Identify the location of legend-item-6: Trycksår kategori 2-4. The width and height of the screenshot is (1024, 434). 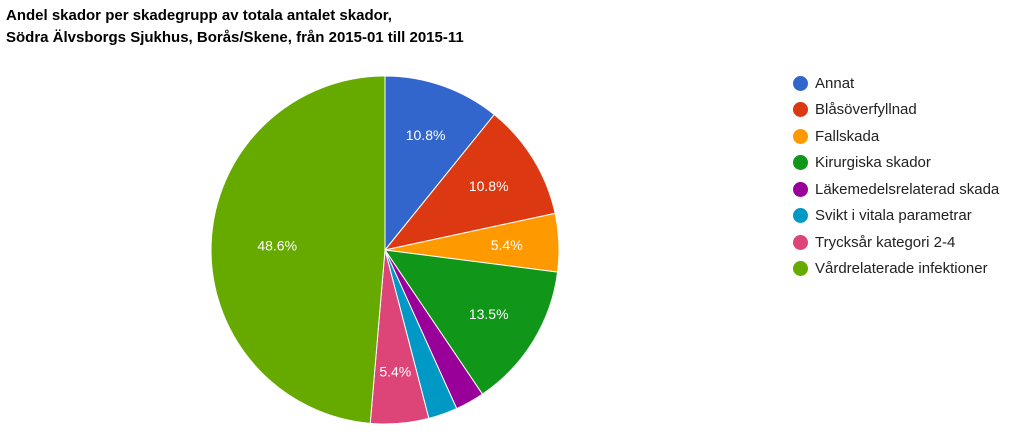
(896, 242).